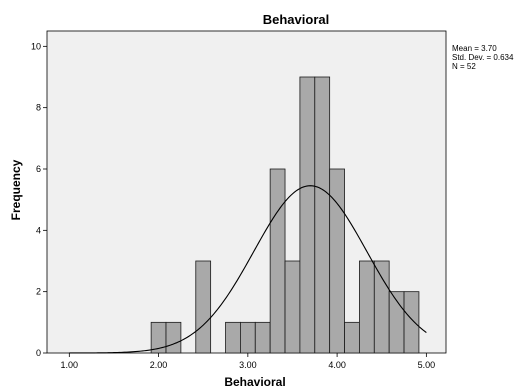 The width and height of the screenshot is (531, 390). Describe the element at coordinates (38, 353) in the screenshot. I see `y-tick-label: 0` at that location.